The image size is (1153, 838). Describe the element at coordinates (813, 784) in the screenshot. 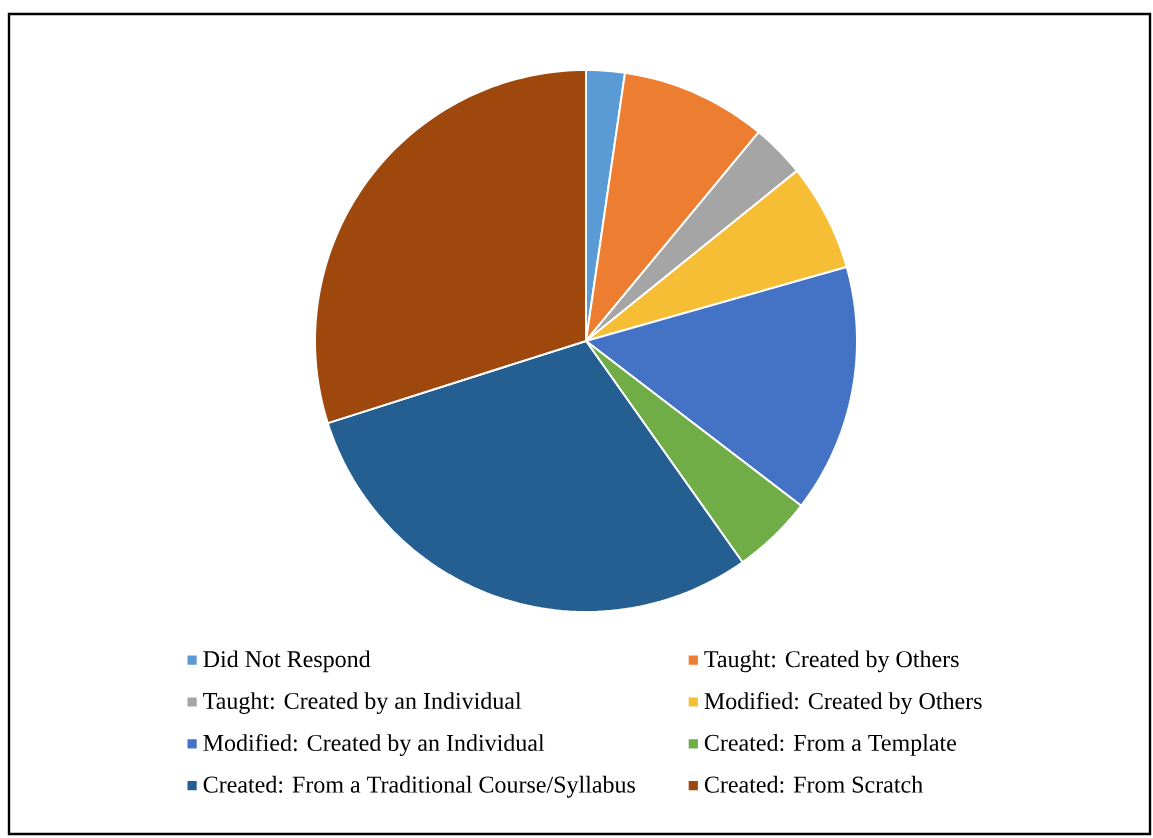

I see `legend-label: Created: From Scratch` at that location.